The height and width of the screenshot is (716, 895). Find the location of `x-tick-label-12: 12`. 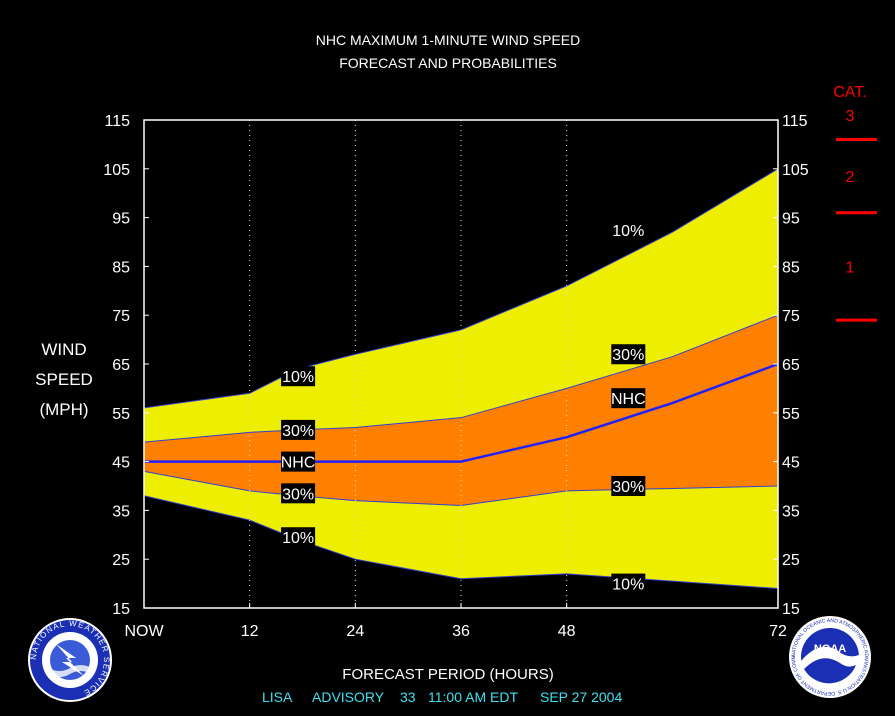

x-tick-label-12: 12 is located at coordinates (250, 631).